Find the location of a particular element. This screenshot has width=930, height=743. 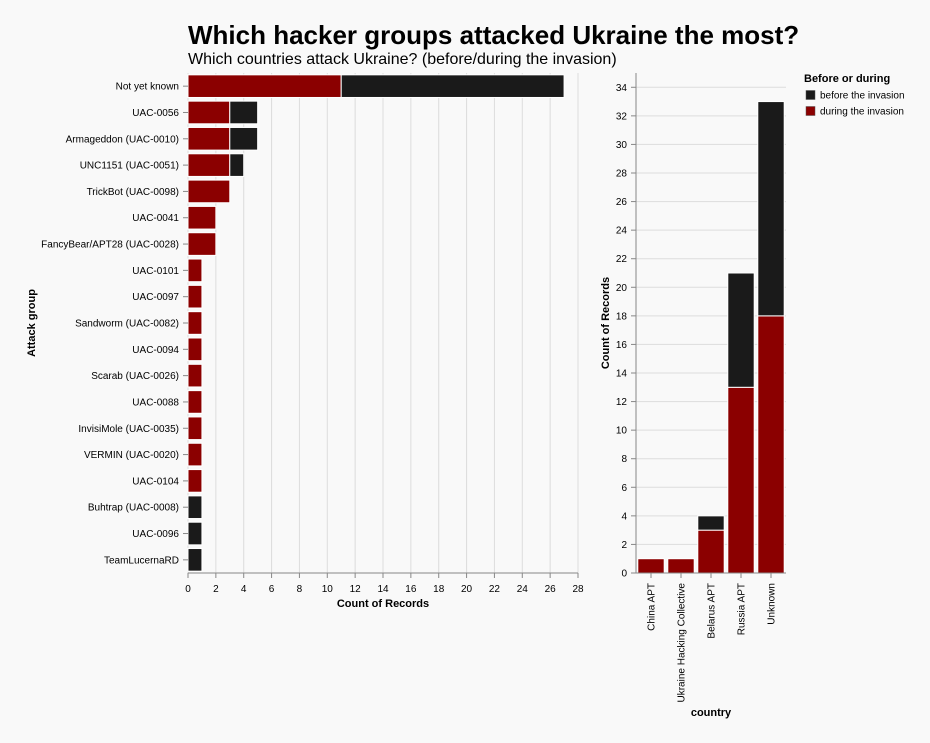

right-x-axis-title: country is located at coordinates (711, 713).